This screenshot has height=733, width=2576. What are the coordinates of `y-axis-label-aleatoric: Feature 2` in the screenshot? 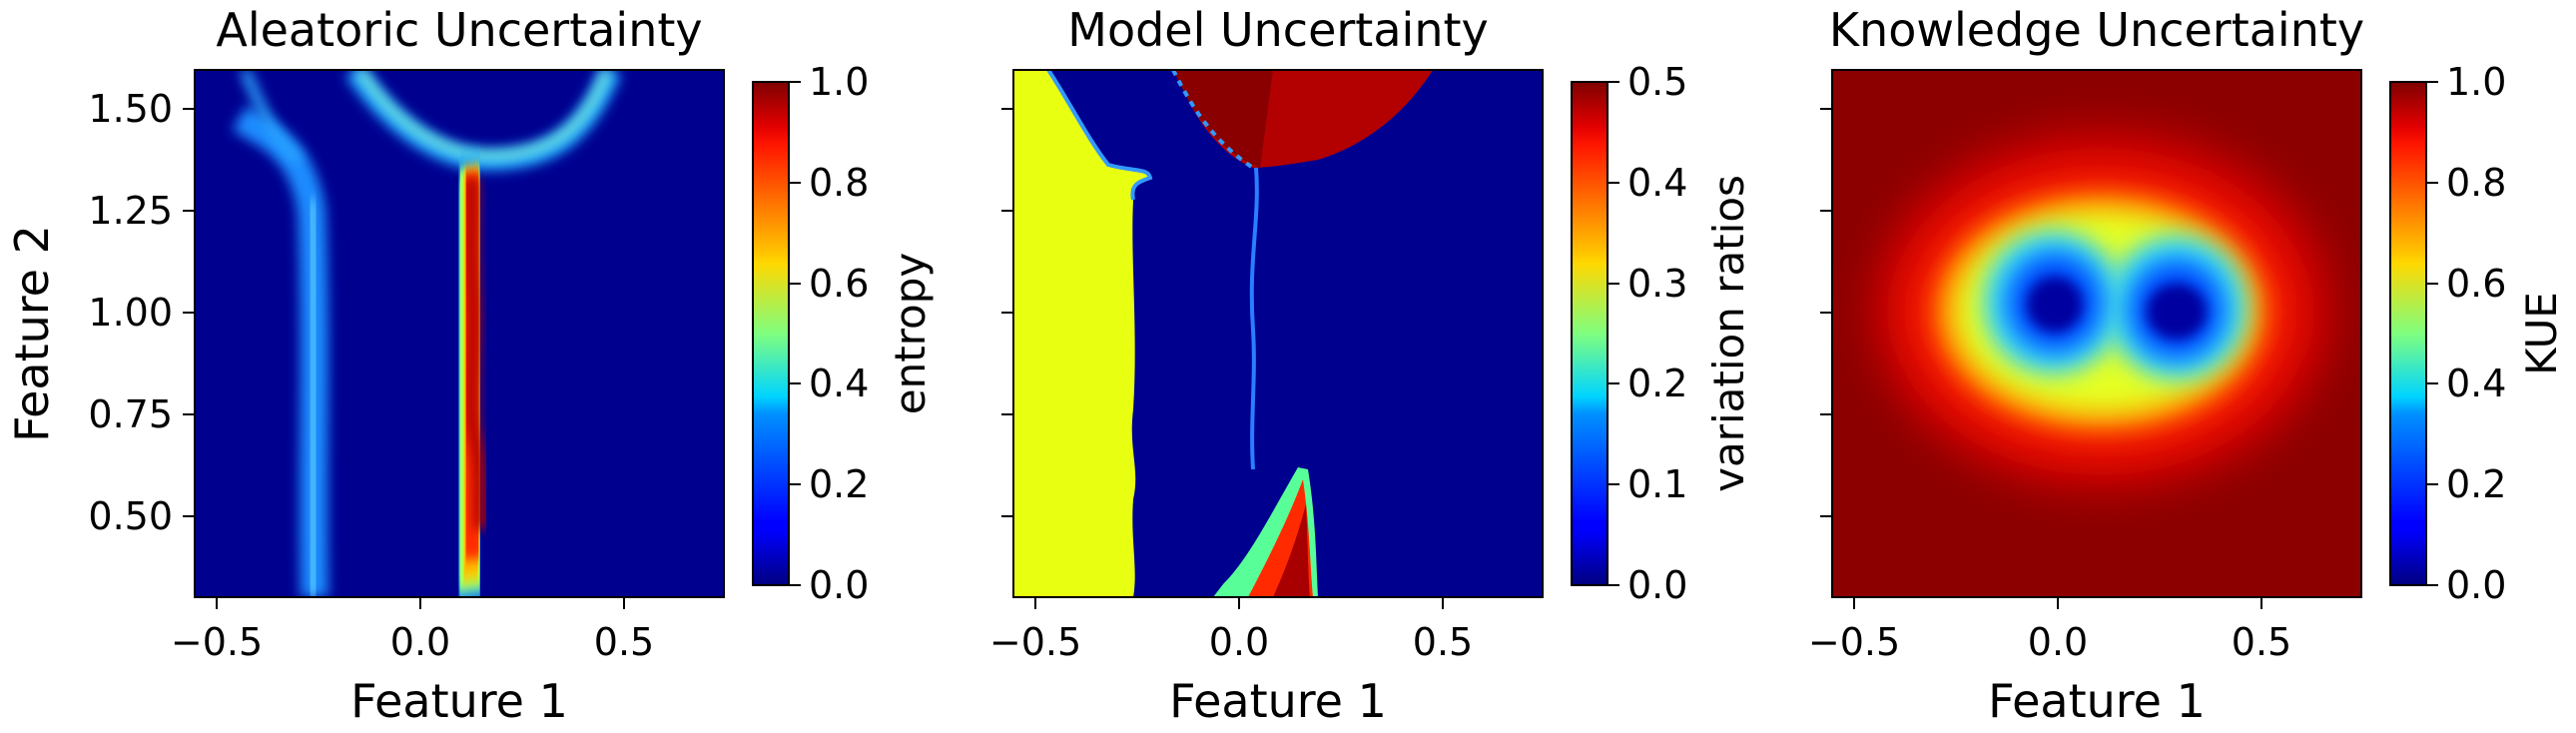 It's located at (32, 333).